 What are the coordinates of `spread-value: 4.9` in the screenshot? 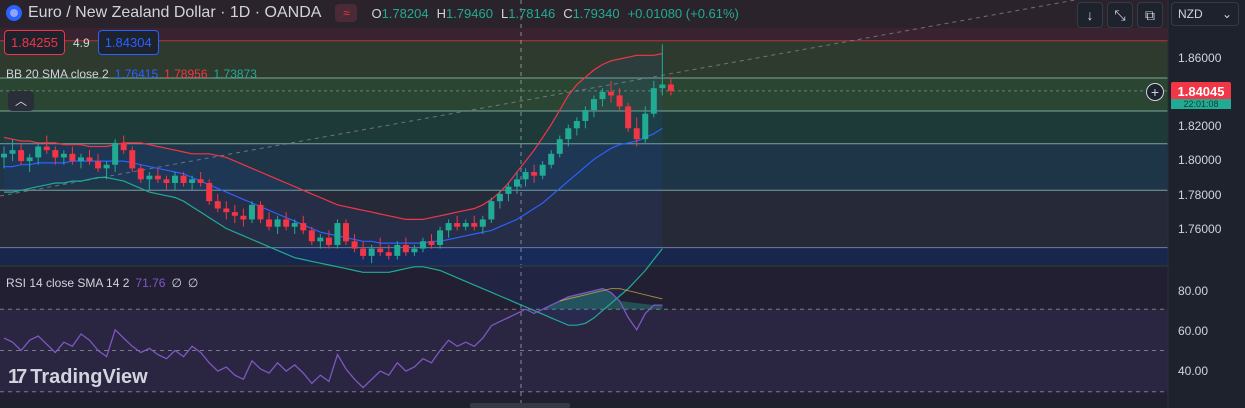 It's located at (81, 42).